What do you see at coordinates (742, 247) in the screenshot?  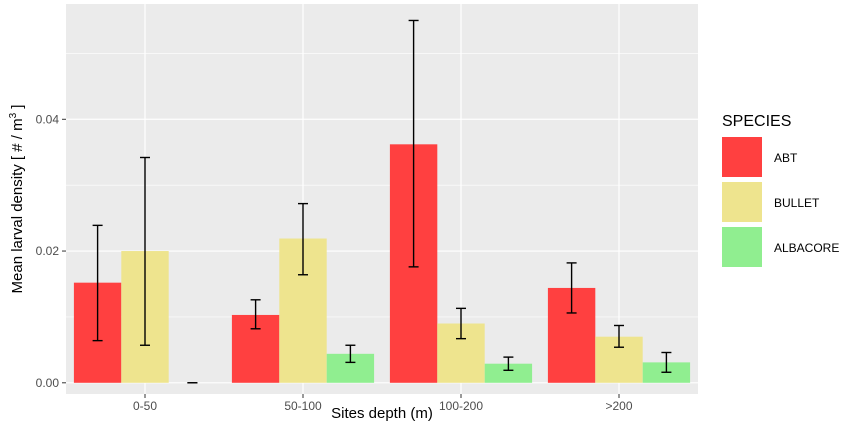 I see `legend-key-albacore` at bounding box center [742, 247].